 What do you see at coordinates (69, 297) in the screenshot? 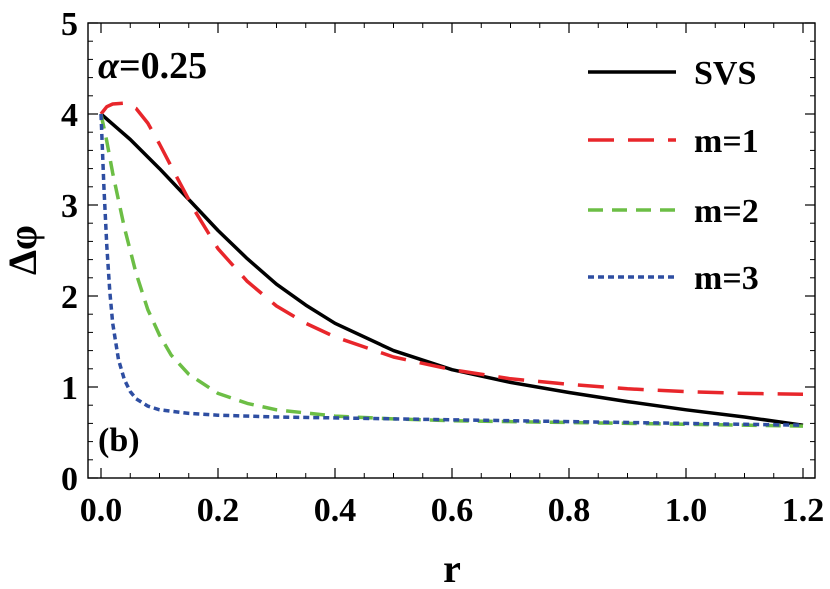
I see `y-tick-label: 2` at bounding box center [69, 297].